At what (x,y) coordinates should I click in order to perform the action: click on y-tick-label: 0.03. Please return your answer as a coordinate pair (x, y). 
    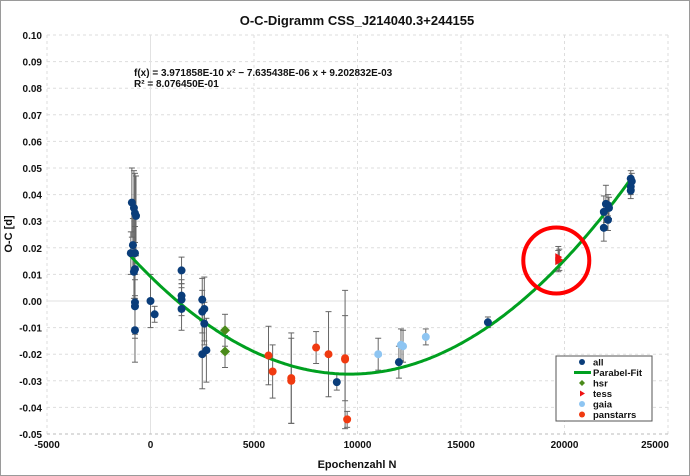
    Looking at the image, I should click on (33, 222).